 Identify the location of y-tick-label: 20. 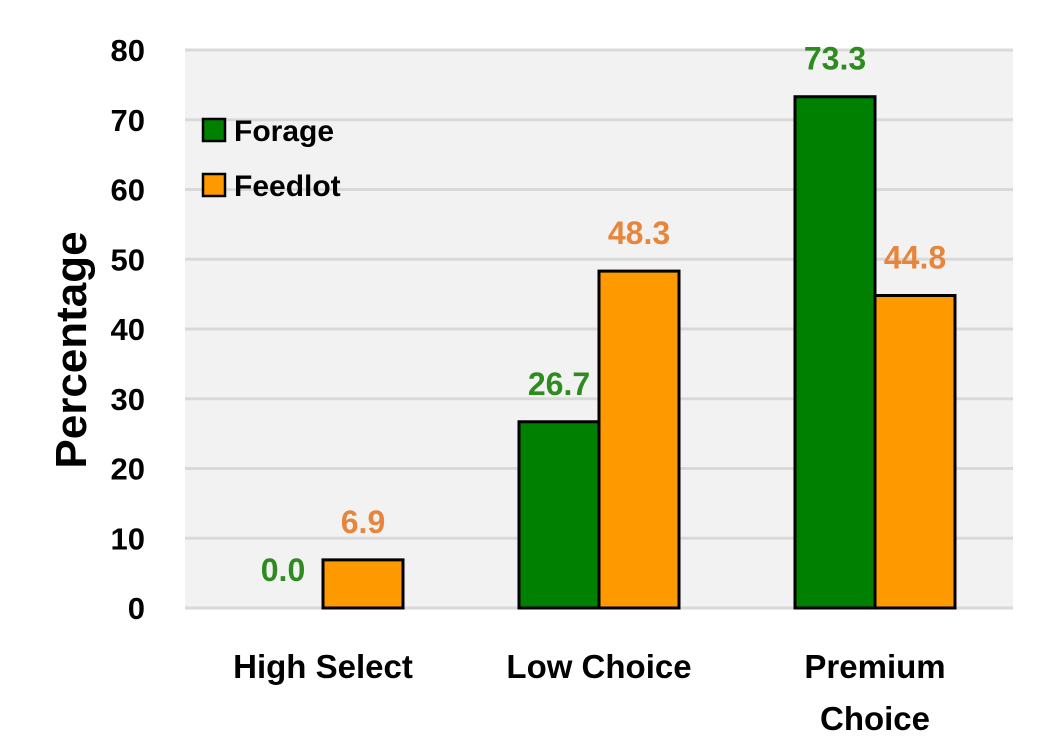
(128, 469).